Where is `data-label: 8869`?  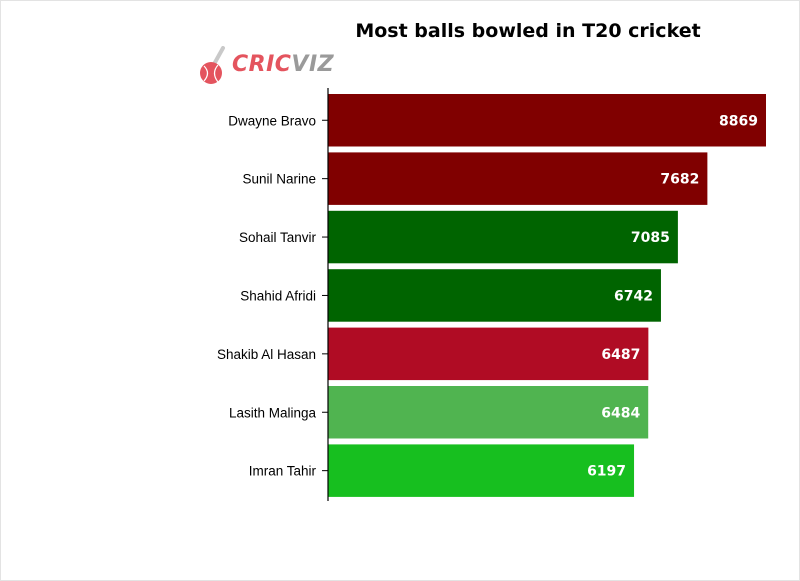
data-label: 8869 is located at coordinates (738, 121).